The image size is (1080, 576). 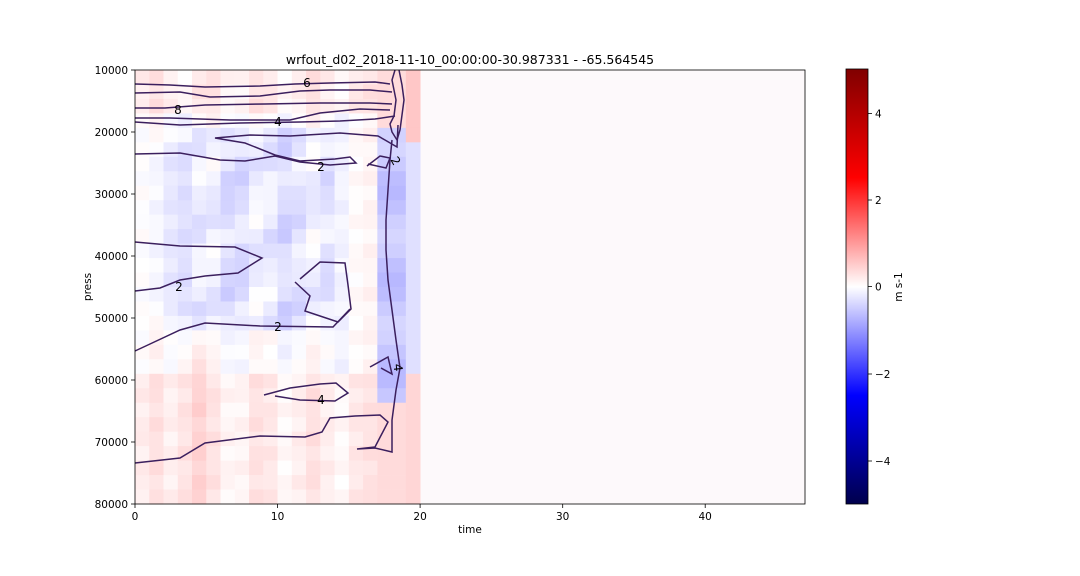 I want to click on y-axis-label: press, so click(x=88, y=287).